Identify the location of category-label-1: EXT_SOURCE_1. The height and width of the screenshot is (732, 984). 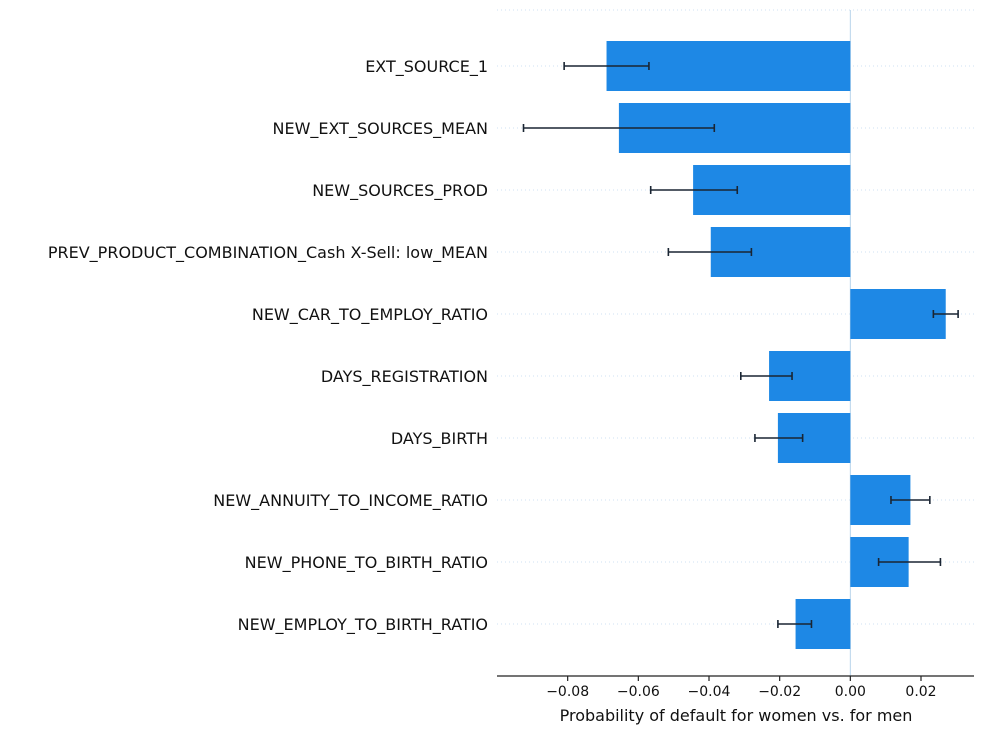
(426, 67).